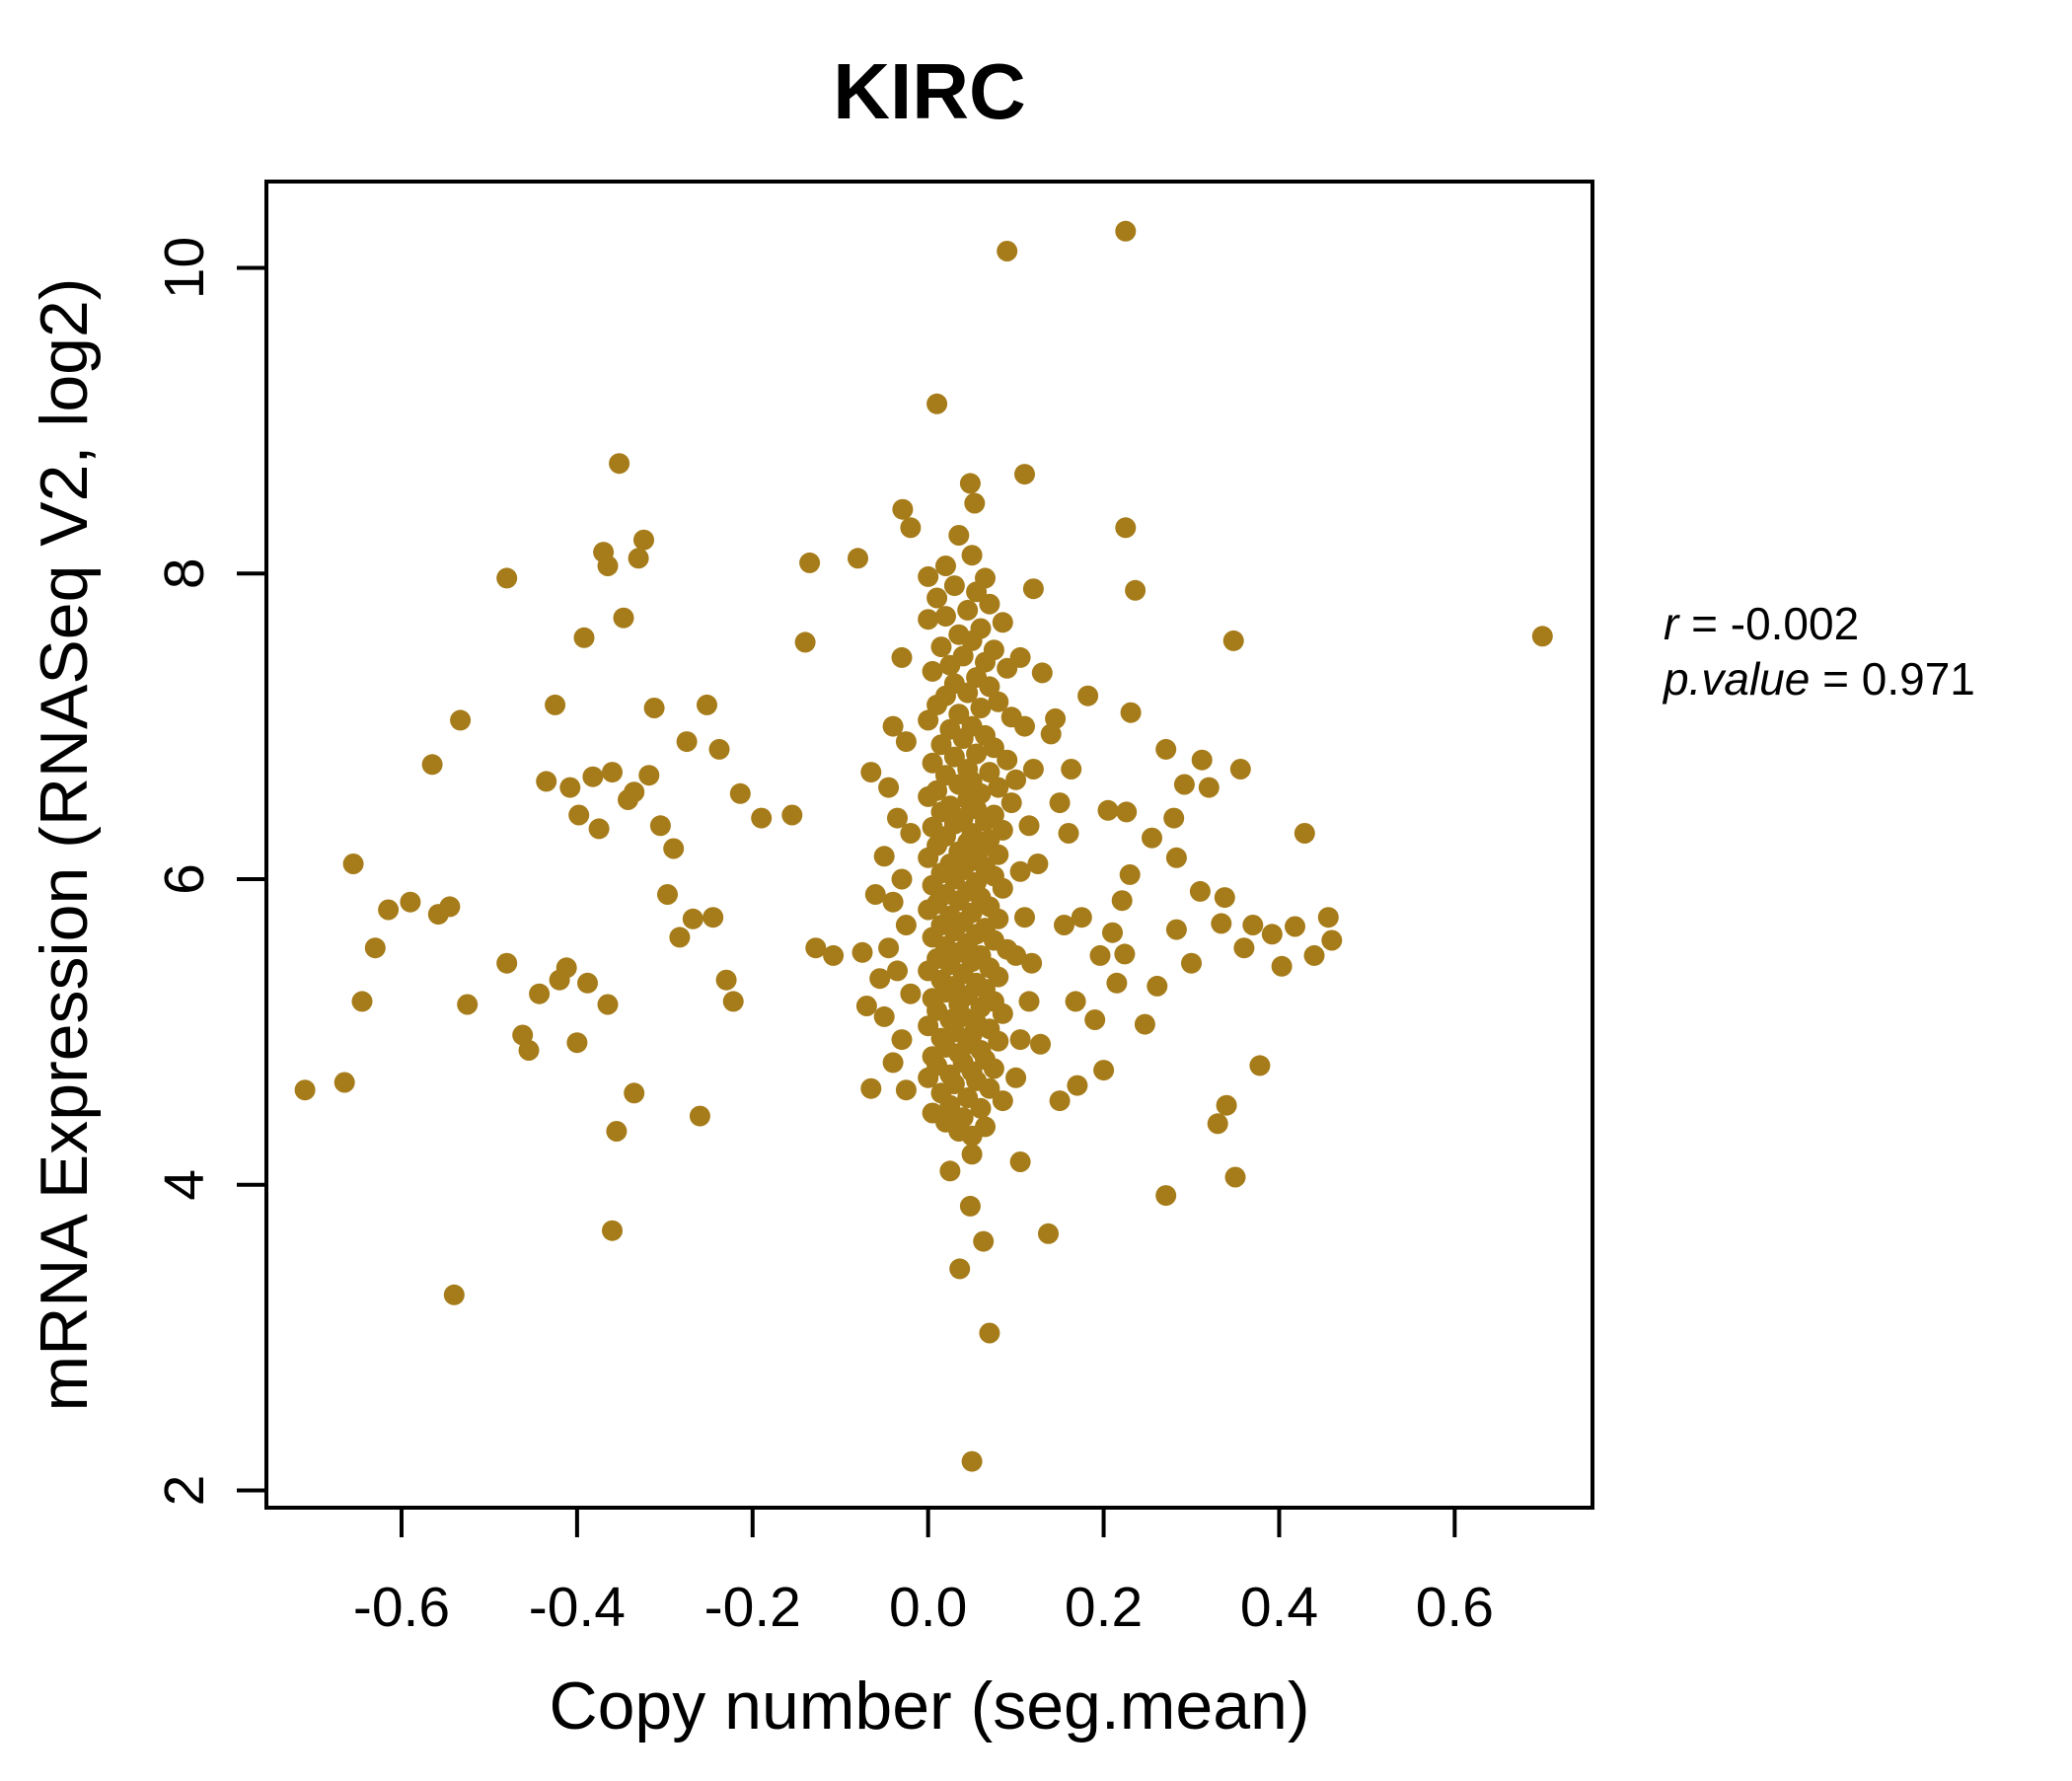 This screenshot has height=1781, width=2072. Describe the element at coordinates (924, 1573) in the screenshot. I see `x-axis: -0.6 -0.4 -0.2 0.0 0.2 0.4 0.6` at that location.